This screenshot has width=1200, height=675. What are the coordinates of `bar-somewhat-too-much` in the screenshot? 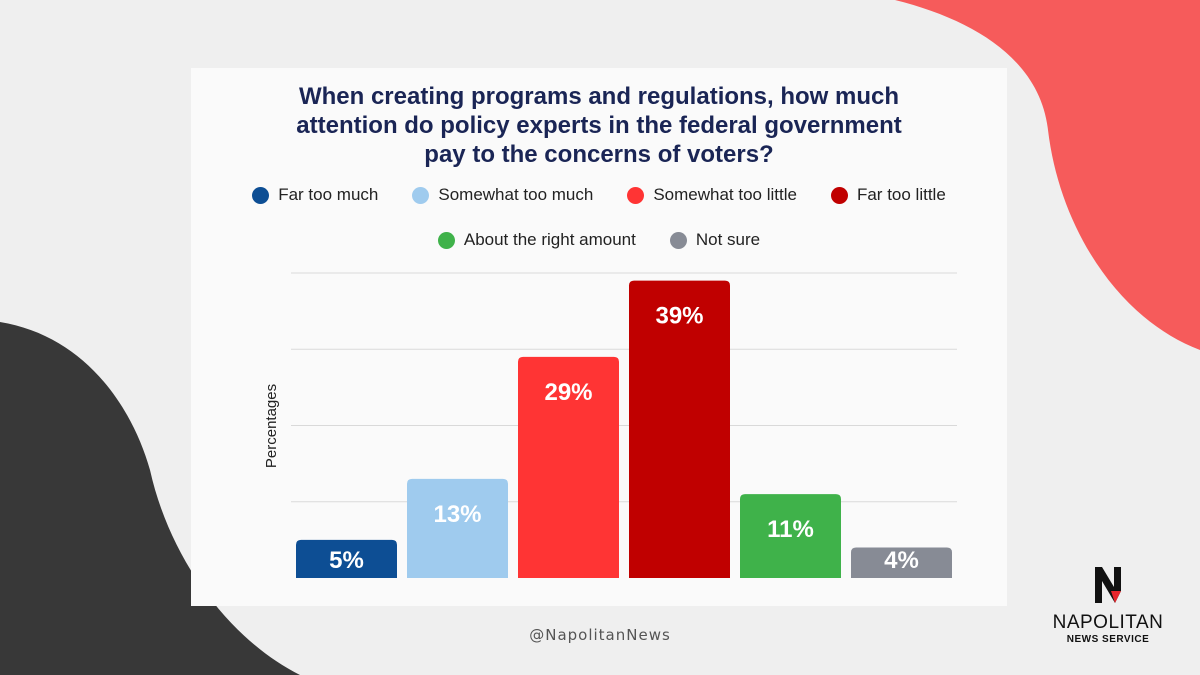 It's located at (457, 528).